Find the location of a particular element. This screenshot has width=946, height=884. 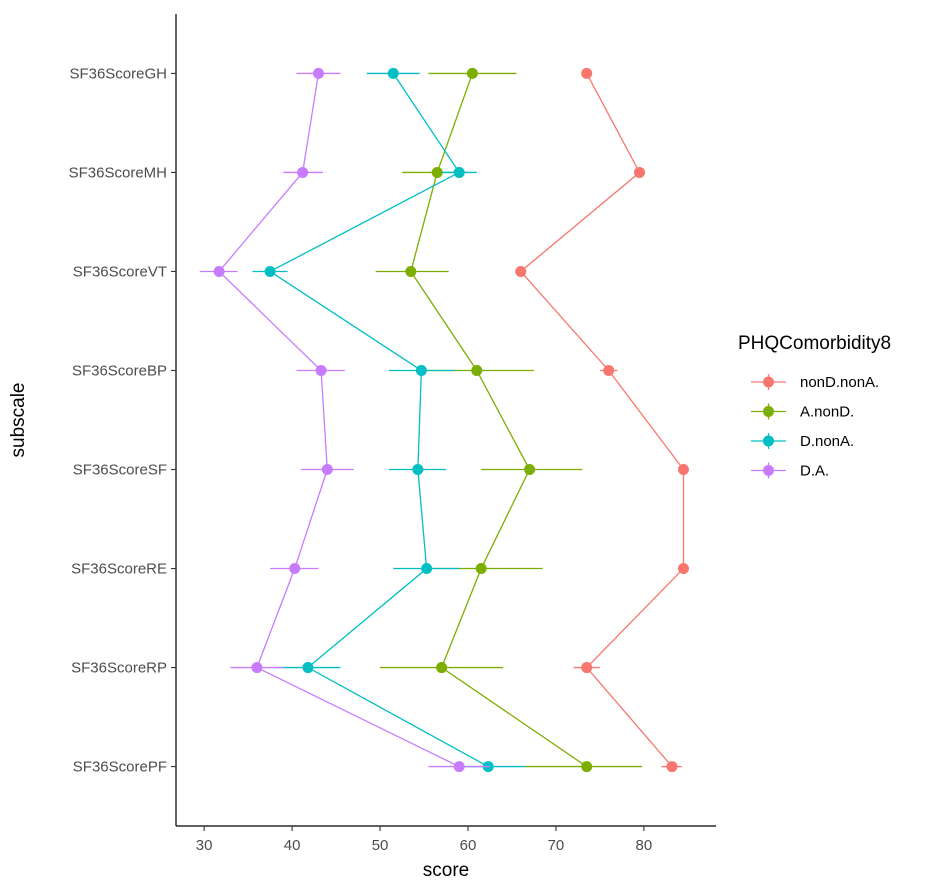

legend-item: nonD.nonA. is located at coordinates (815, 382).